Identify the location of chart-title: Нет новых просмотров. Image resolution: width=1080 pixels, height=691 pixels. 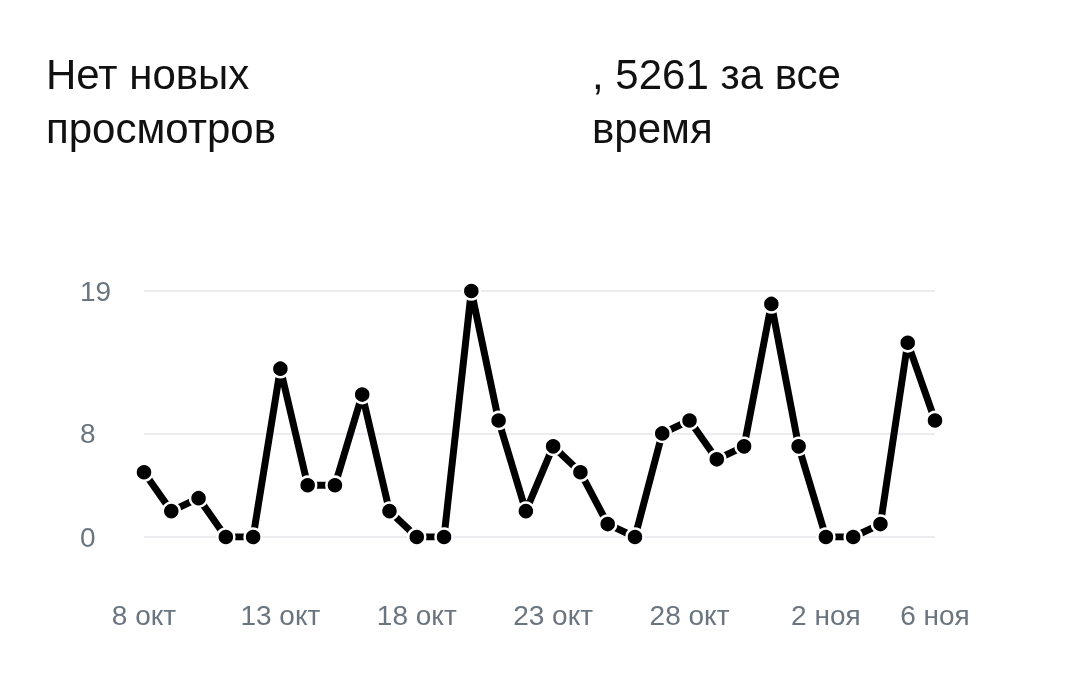
(162, 102).